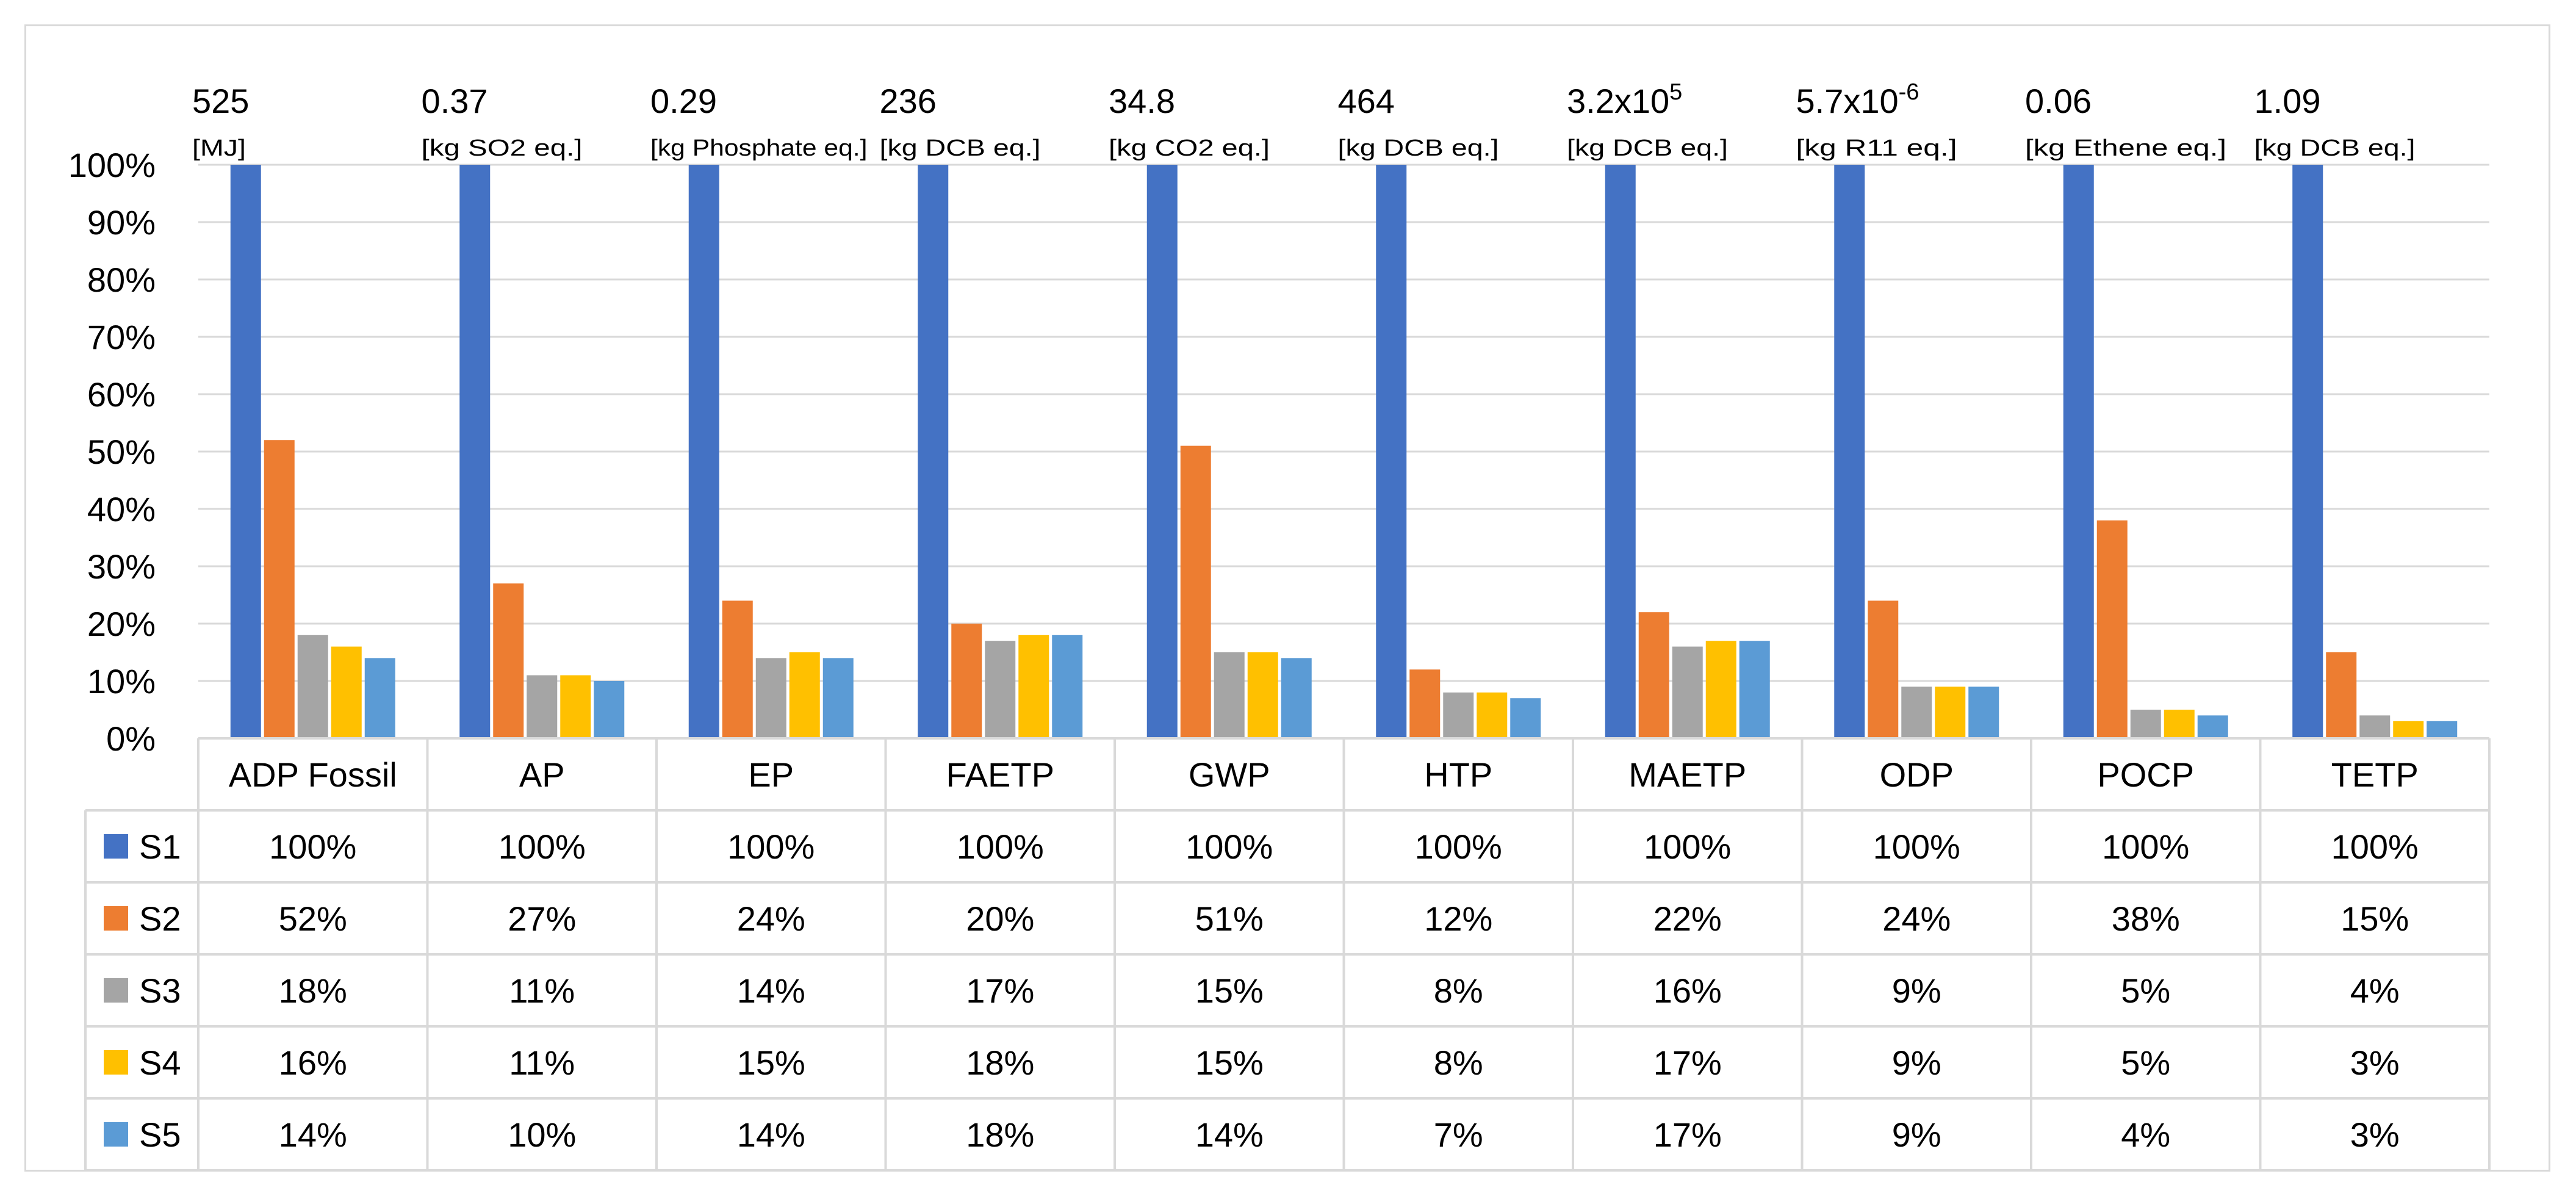 Image resolution: width=2576 pixels, height=1196 pixels. What do you see at coordinates (121, 337) in the screenshot?
I see `y-tick-label: 70%` at bounding box center [121, 337].